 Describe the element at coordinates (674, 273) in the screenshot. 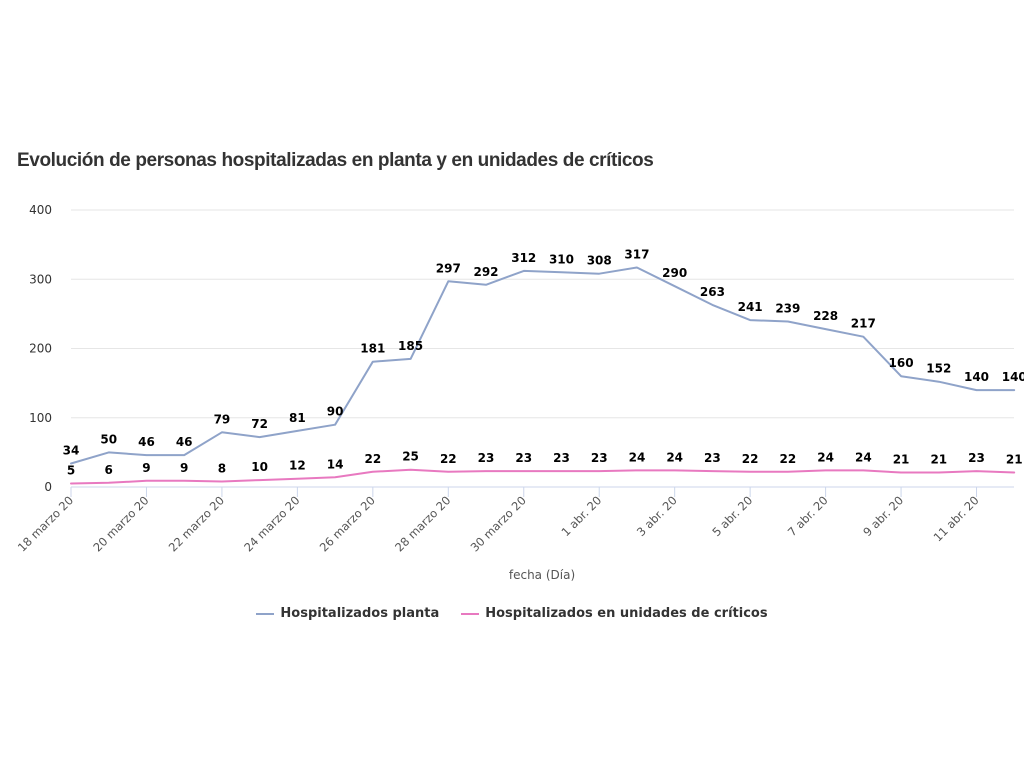

I see `data-label-planta: 290` at that location.